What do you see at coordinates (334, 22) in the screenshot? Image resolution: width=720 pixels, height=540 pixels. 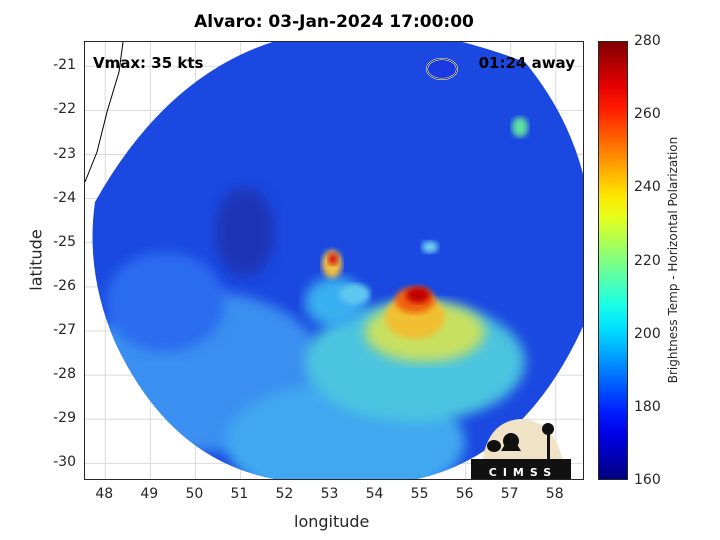 I see `chart-title: Alvaro: 03-Jan-2024 17:00:00` at bounding box center [334, 22].